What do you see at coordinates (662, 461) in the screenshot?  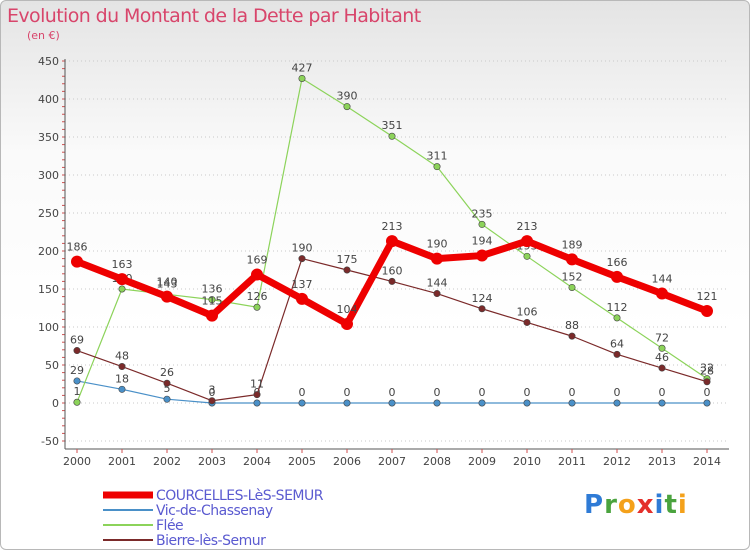 I see `x-tick-label: 2013` at bounding box center [662, 461].